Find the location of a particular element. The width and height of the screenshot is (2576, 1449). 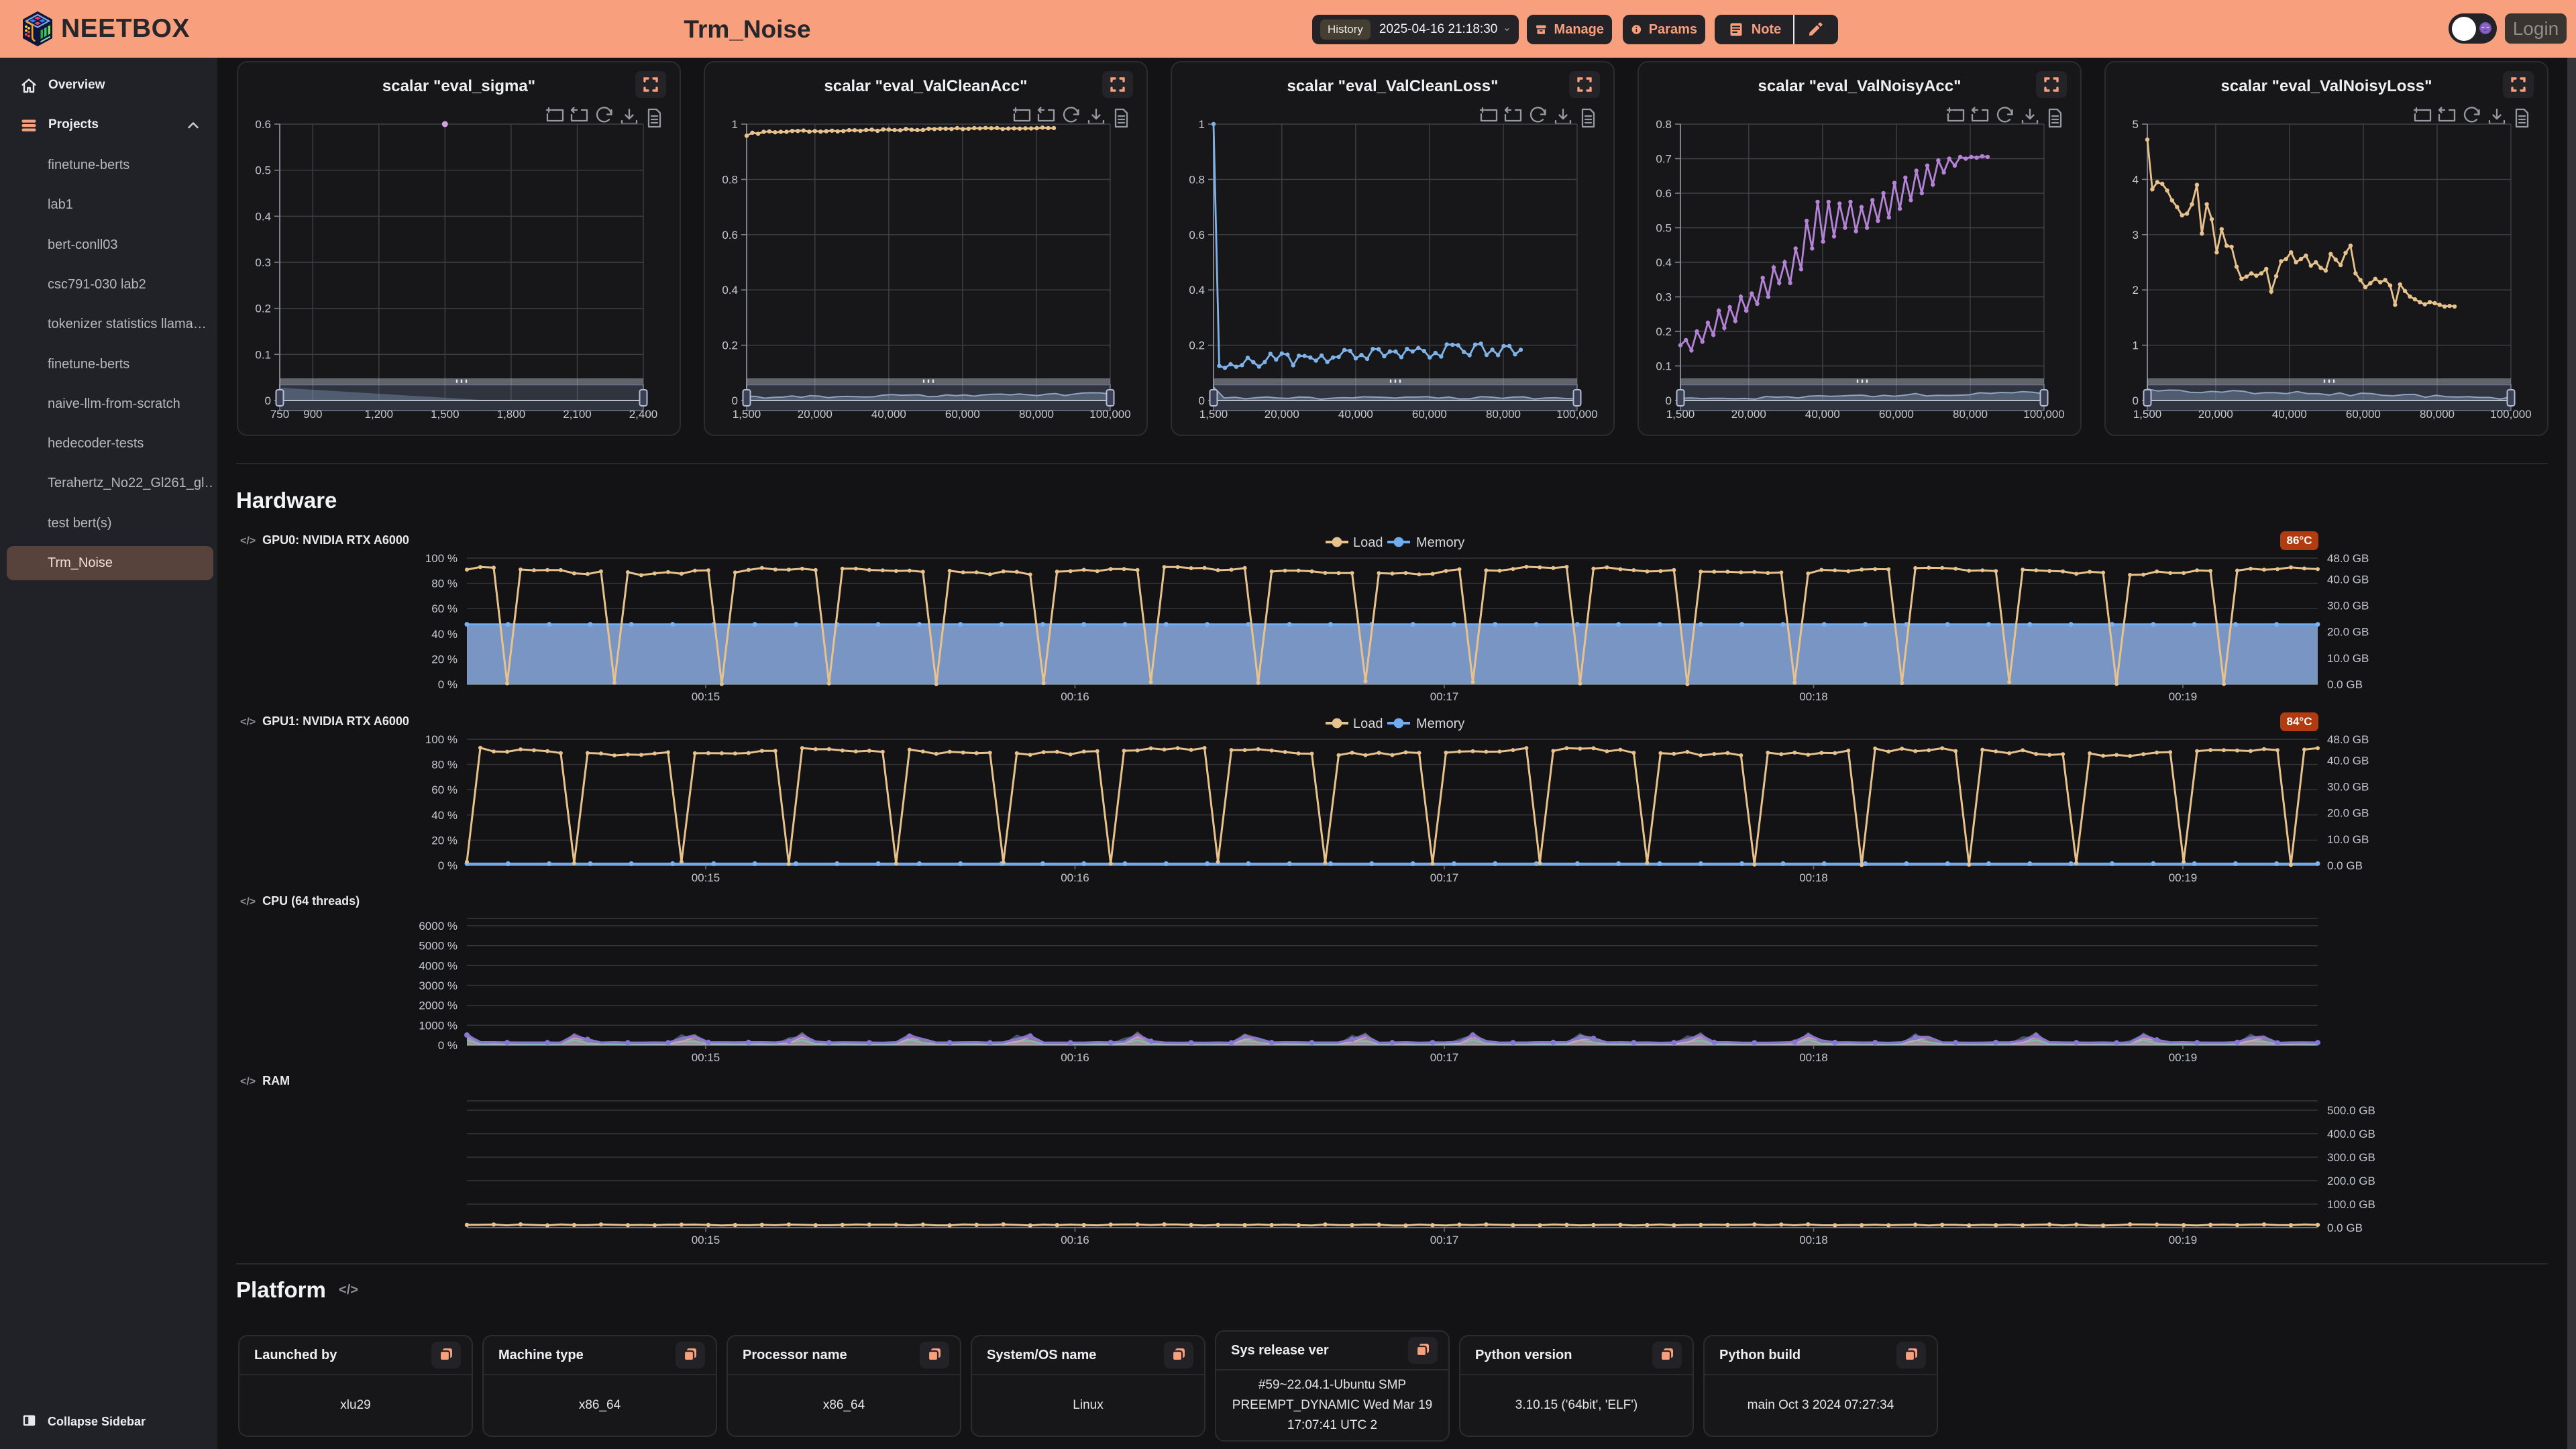

svg-text: 100.0 GB is located at coordinates (2351, 1204).